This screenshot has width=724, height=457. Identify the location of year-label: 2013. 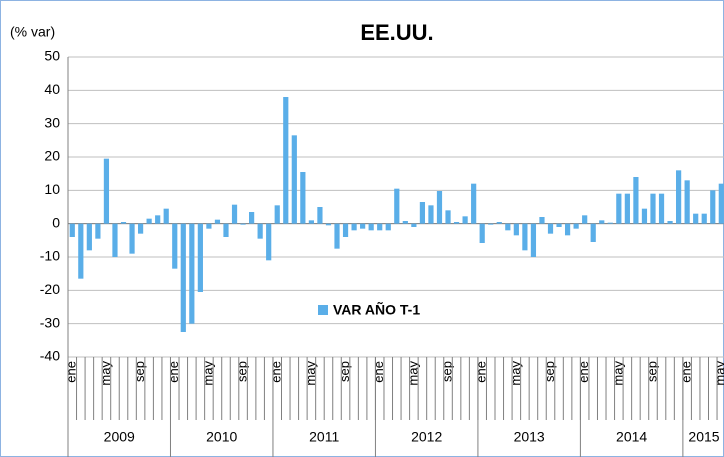
(529, 437).